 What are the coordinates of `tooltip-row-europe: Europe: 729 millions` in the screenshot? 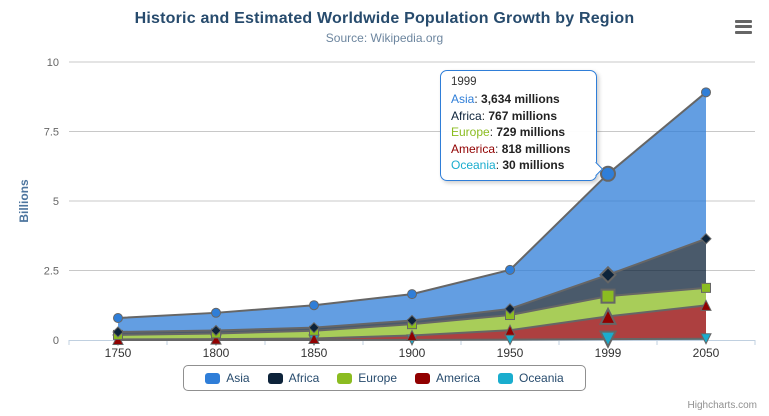 It's located at (508, 132).